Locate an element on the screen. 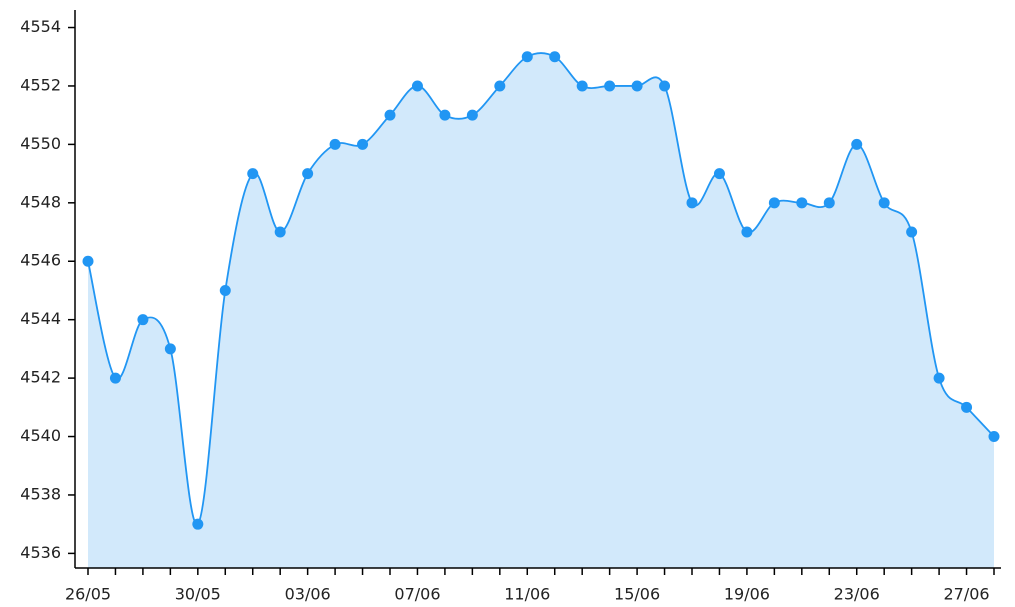 Image resolution: width=1015 pixels, height=607 pixels. y-tick-label: 4540 is located at coordinates (40, 435).